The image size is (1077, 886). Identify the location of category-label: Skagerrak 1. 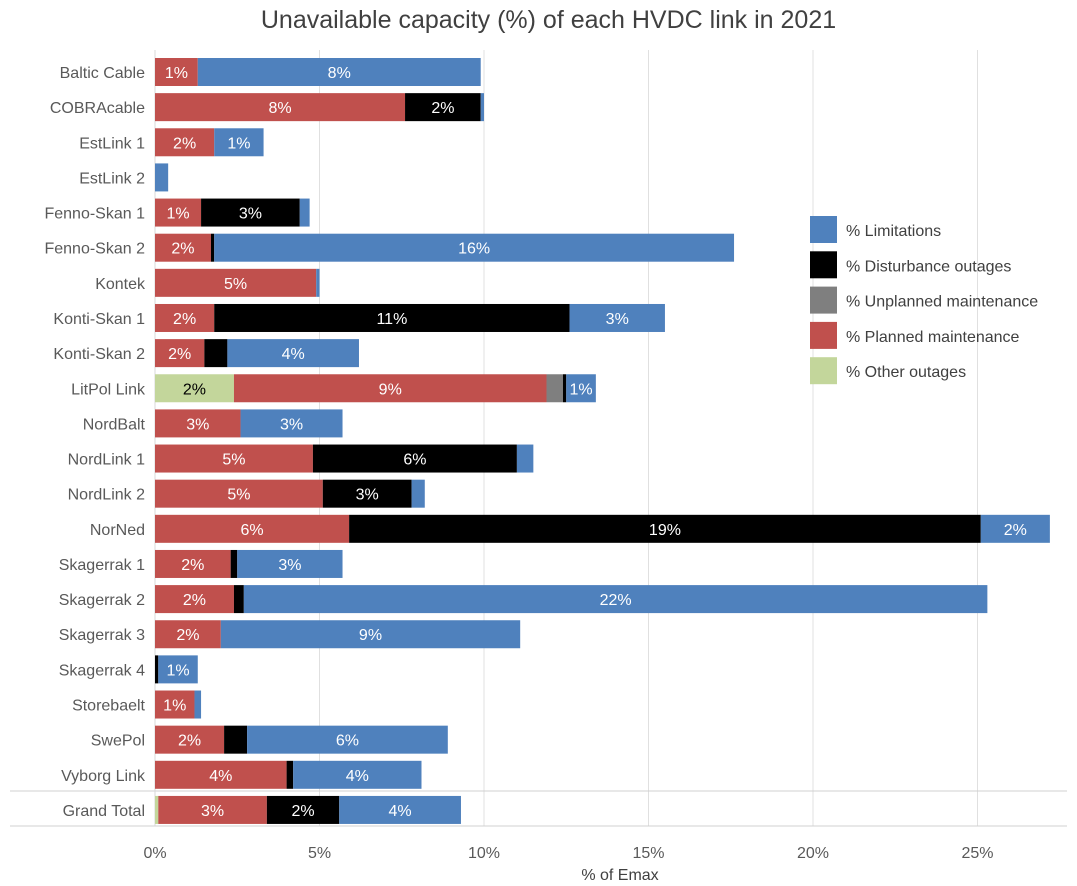
(102, 565).